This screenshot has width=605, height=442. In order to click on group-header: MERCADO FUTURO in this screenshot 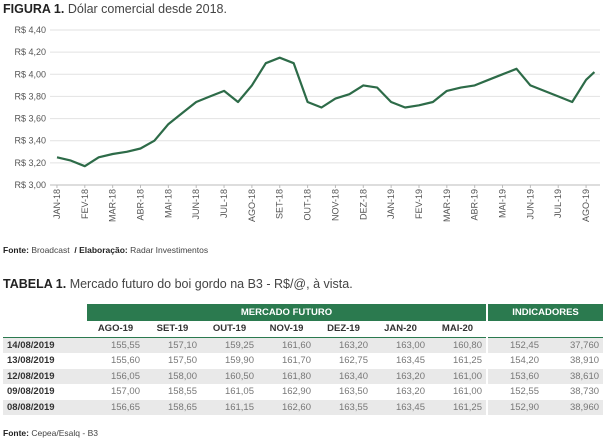, I will do `click(286, 312)`.